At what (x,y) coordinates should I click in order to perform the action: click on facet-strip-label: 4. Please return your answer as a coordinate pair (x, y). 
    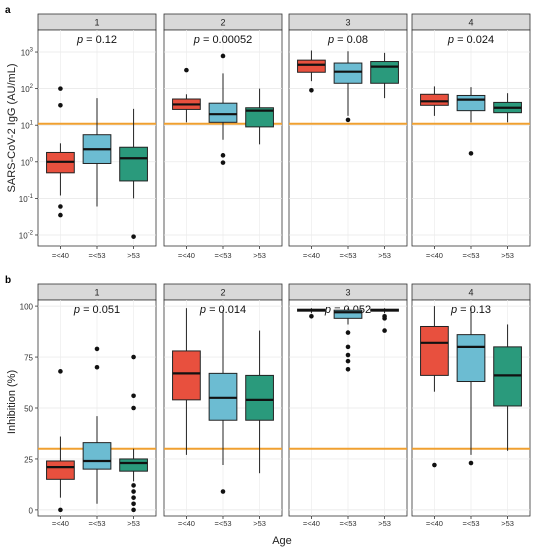
    Looking at the image, I should click on (470, 23).